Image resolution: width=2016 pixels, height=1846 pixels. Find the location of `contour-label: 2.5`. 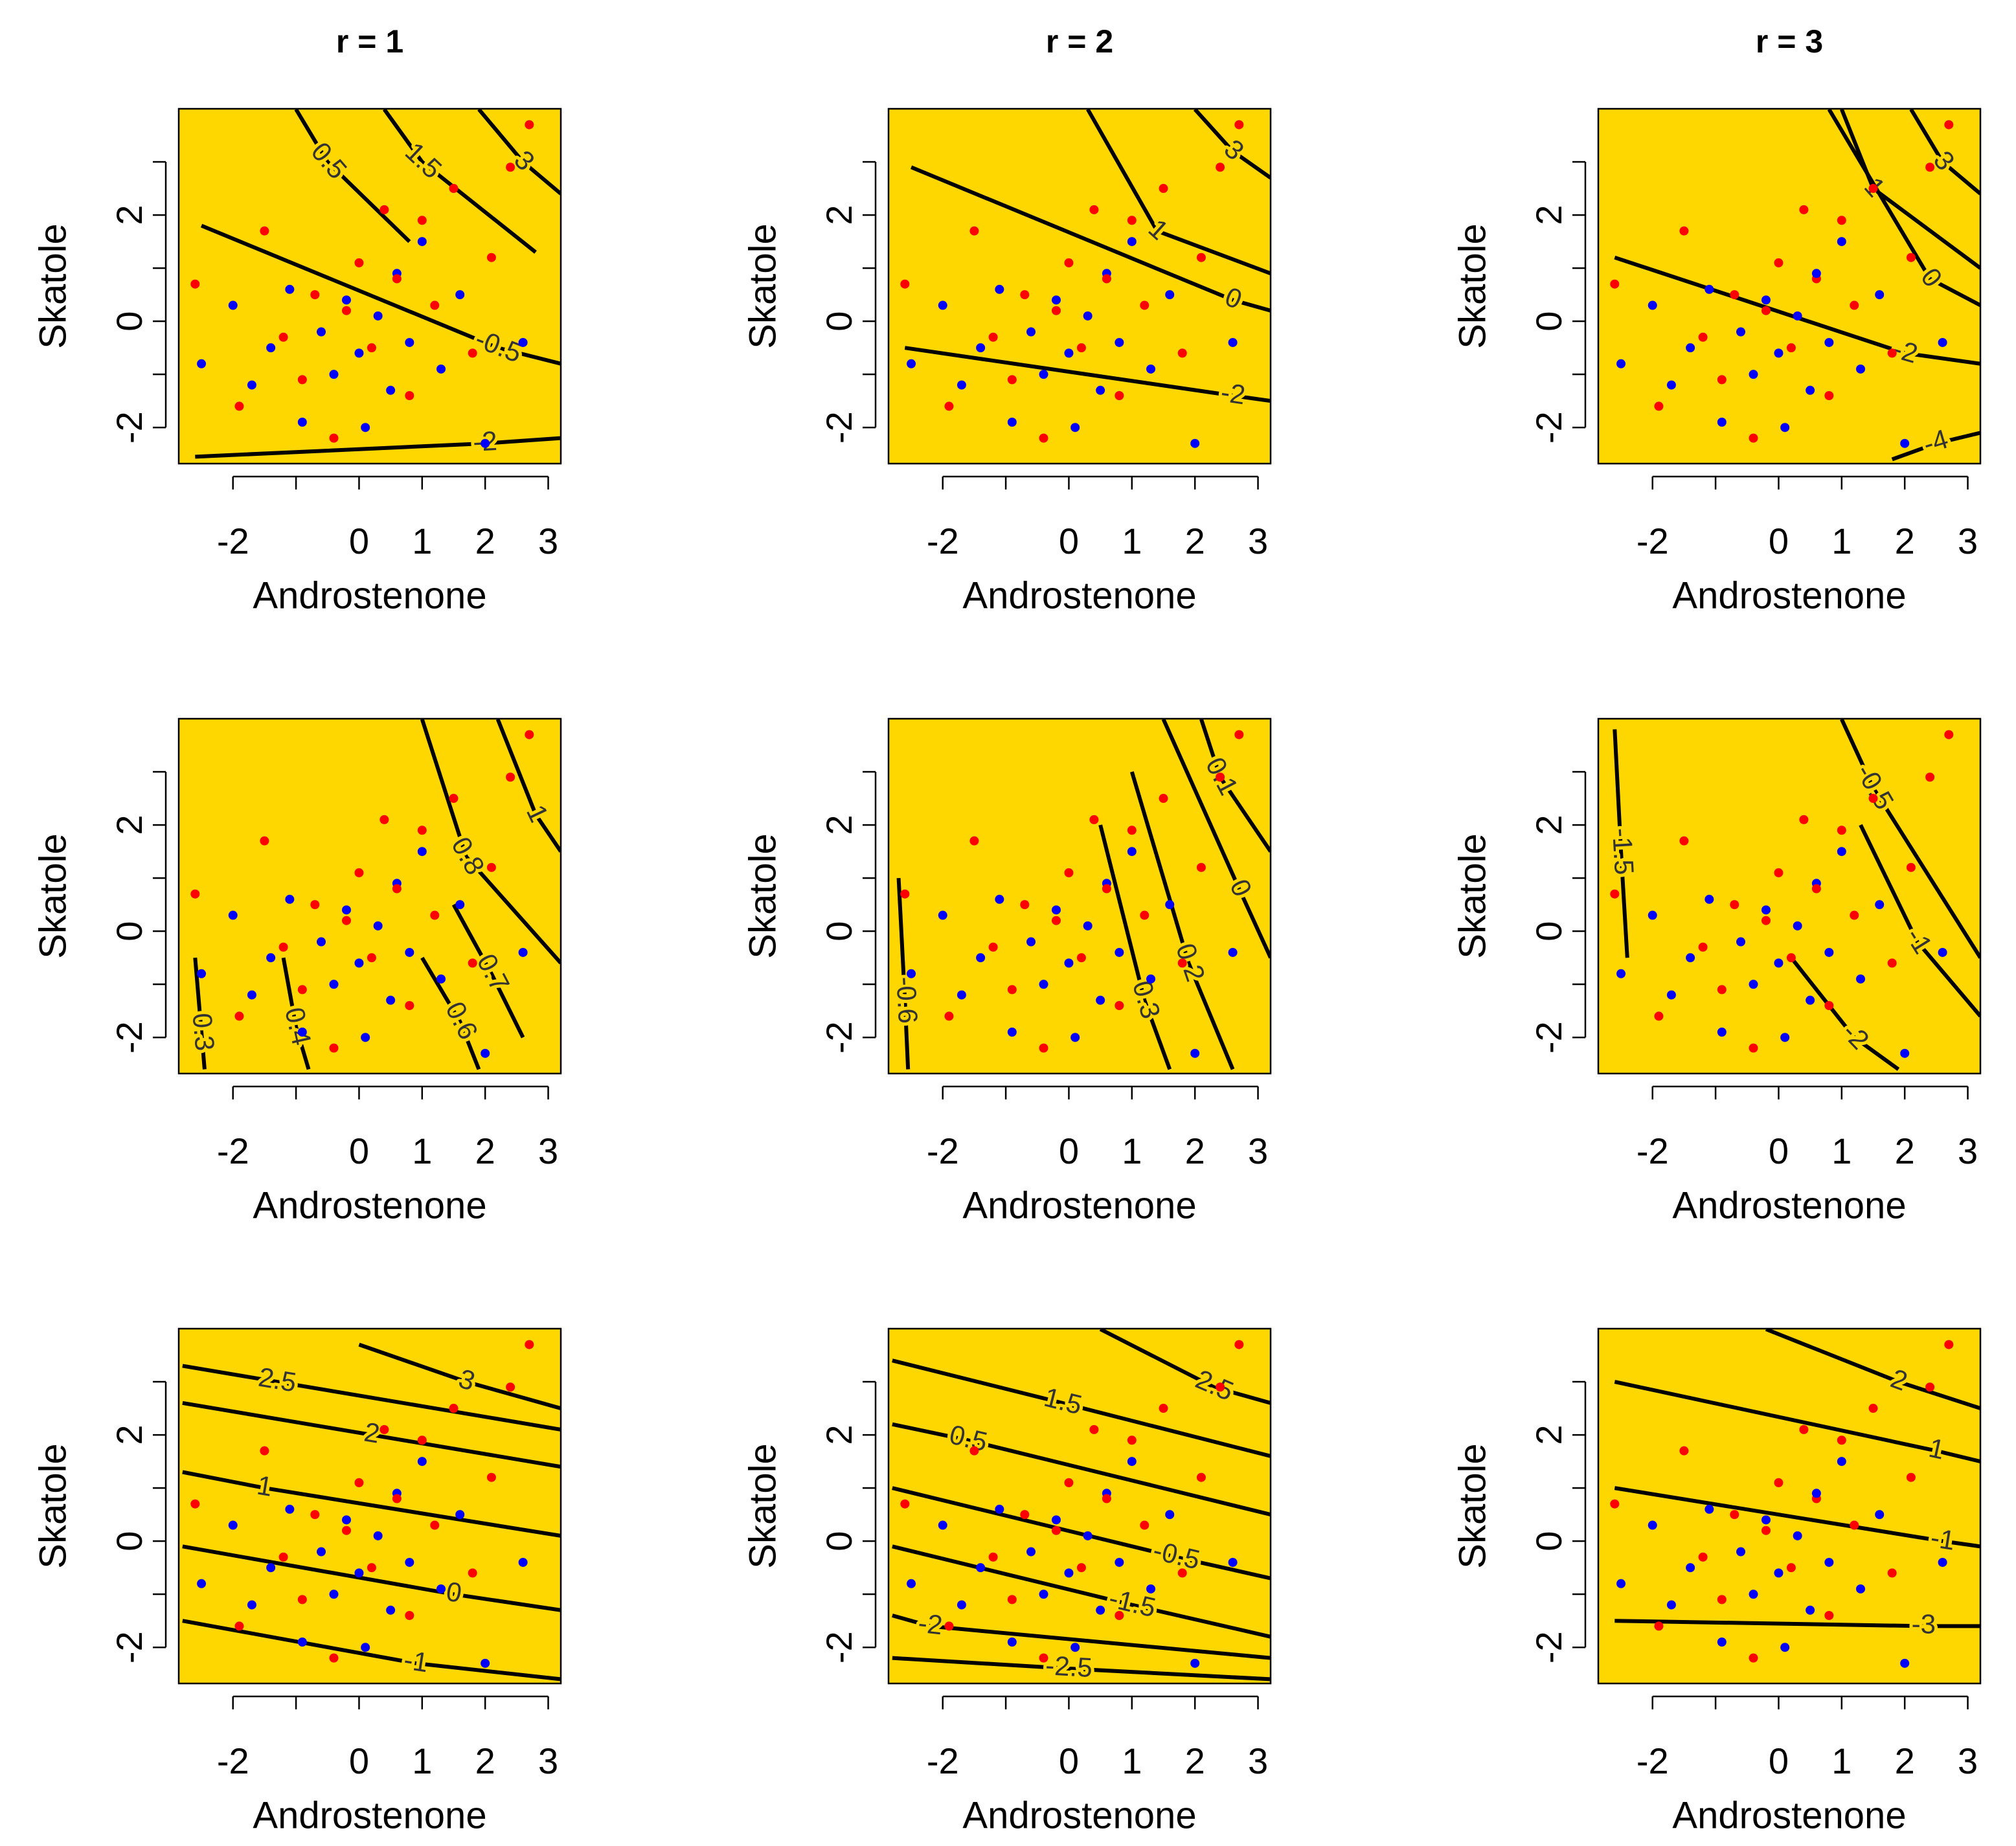

contour-label: 2.5 is located at coordinates (277, 1380).